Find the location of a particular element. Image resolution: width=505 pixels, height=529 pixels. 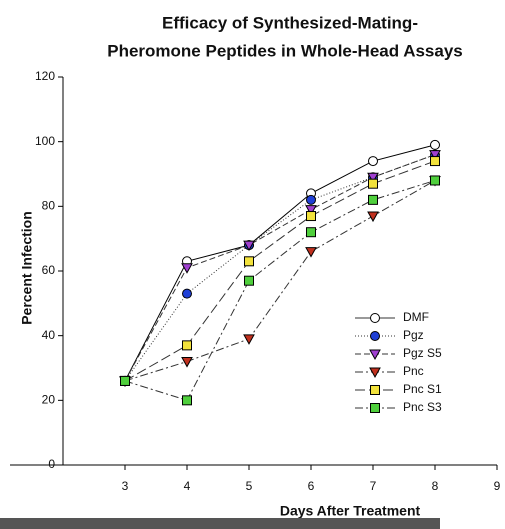

x-tick-label: 6 is located at coordinates (311, 486).